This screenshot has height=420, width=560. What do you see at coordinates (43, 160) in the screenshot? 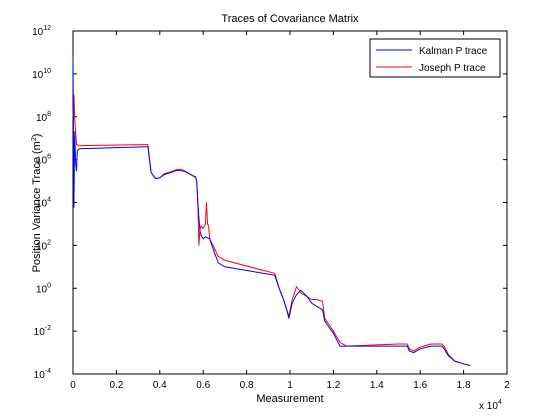
I see `y-tick-label: 10⁶` at bounding box center [43, 160].